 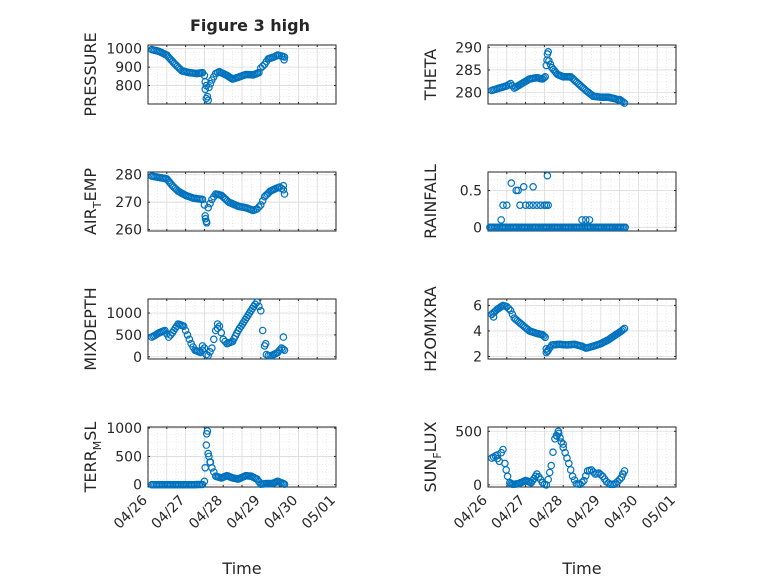 I want to click on y-label-part: EMP, so click(x=90, y=185).